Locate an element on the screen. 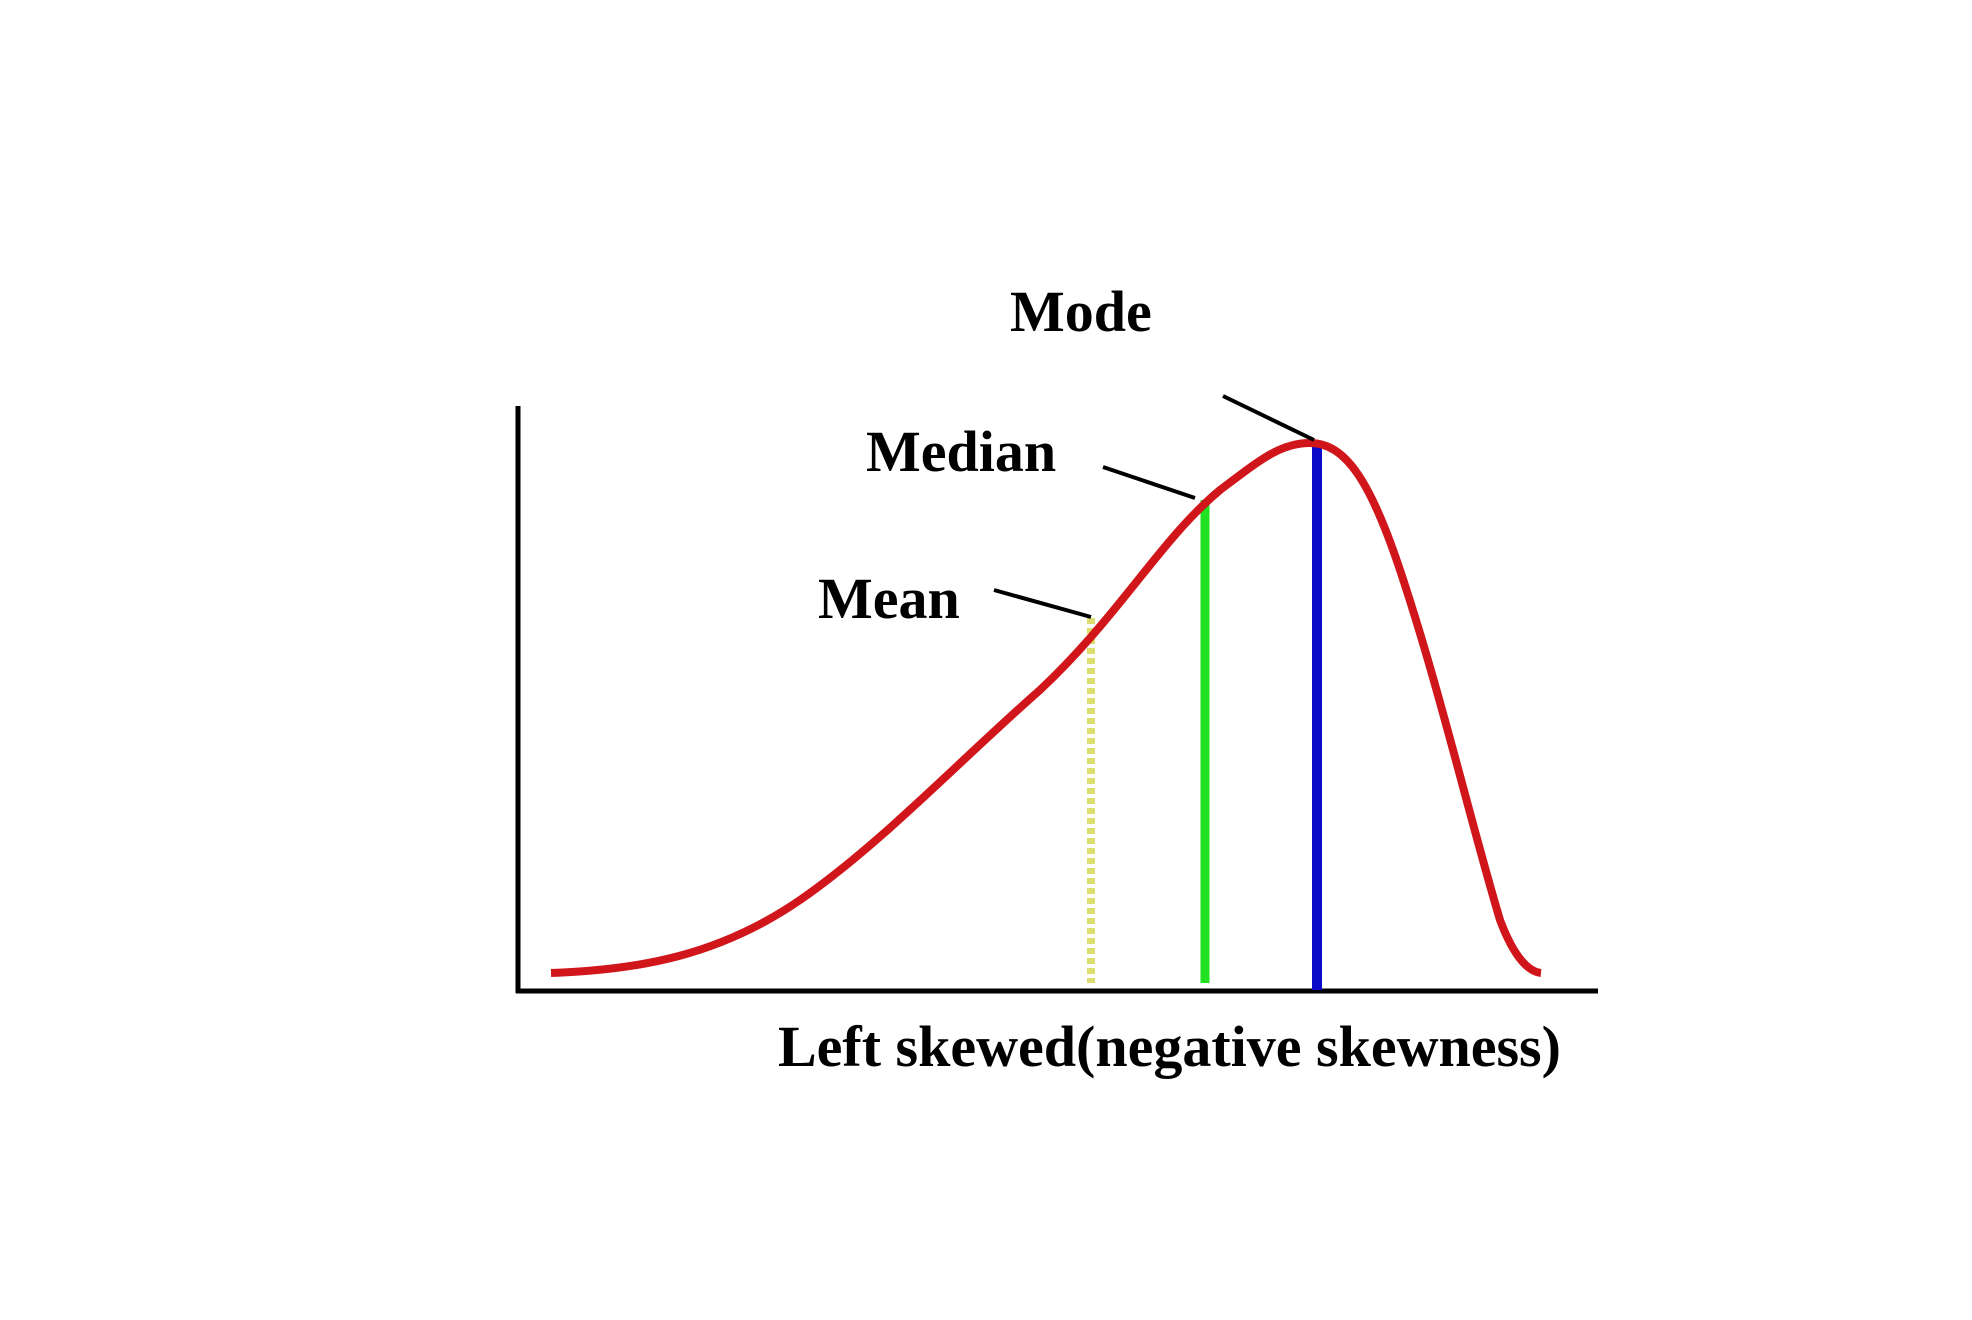  mode-label: Mode is located at coordinates (1081, 311).